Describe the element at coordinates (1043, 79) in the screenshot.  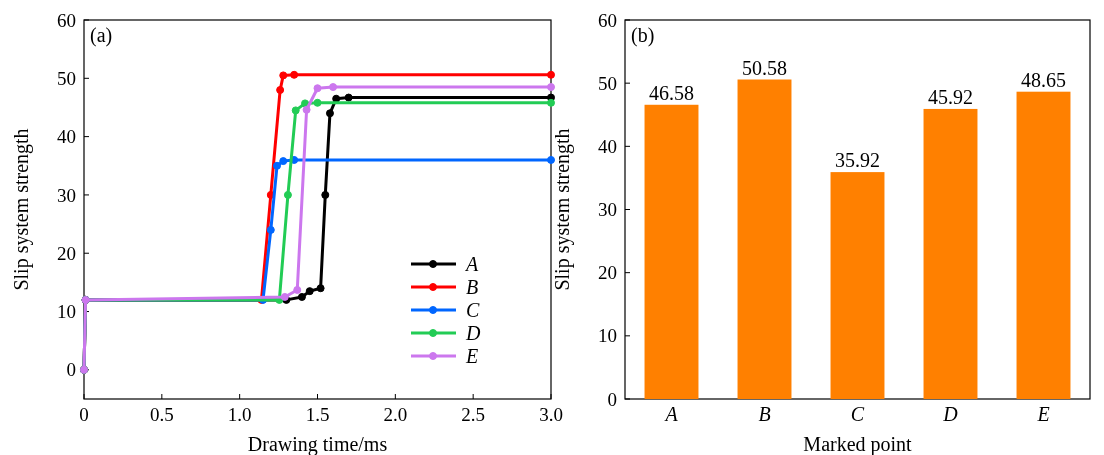
I see `data-label: 48.65` at that location.